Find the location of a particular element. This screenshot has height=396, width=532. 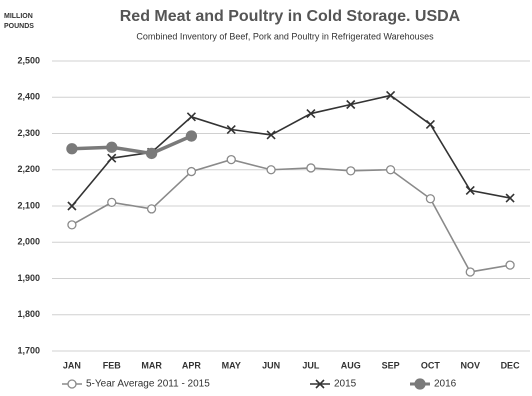

y-tick-label: 1,700 is located at coordinates (28, 350).